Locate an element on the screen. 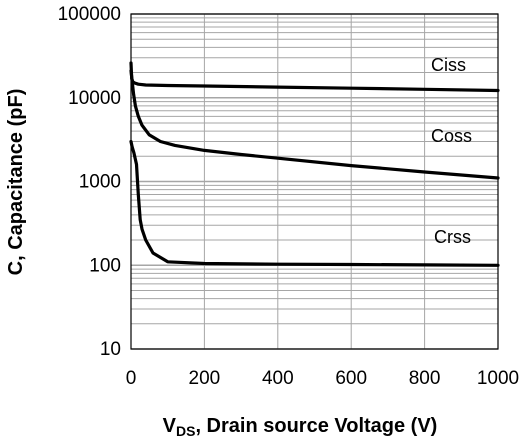 The image size is (530, 442). x-axis-title-main: V is located at coordinates (170, 426).